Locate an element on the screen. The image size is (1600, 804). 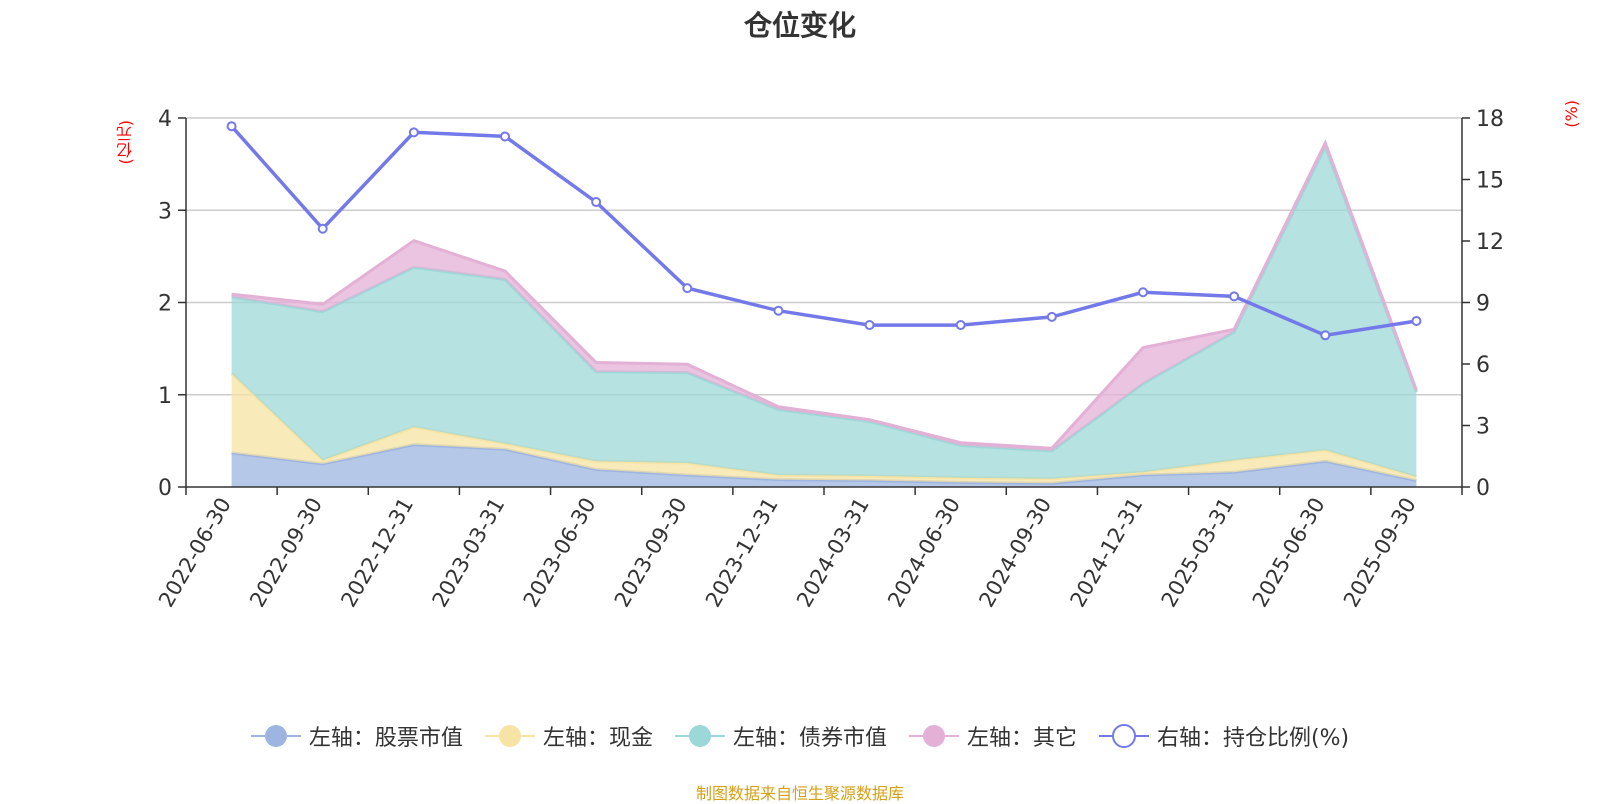
left-tick-label: 3 is located at coordinates (165, 211).